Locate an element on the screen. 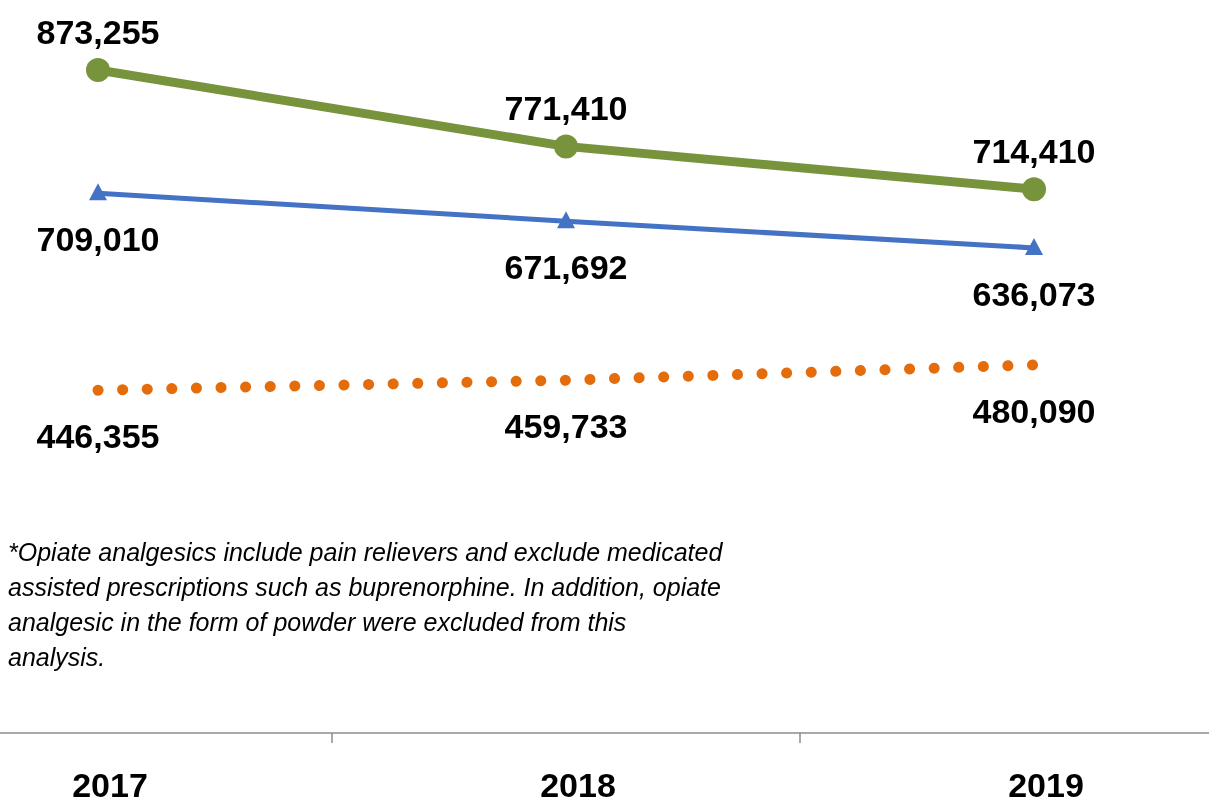  data-label: 459,733 is located at coordinates (566, 426).